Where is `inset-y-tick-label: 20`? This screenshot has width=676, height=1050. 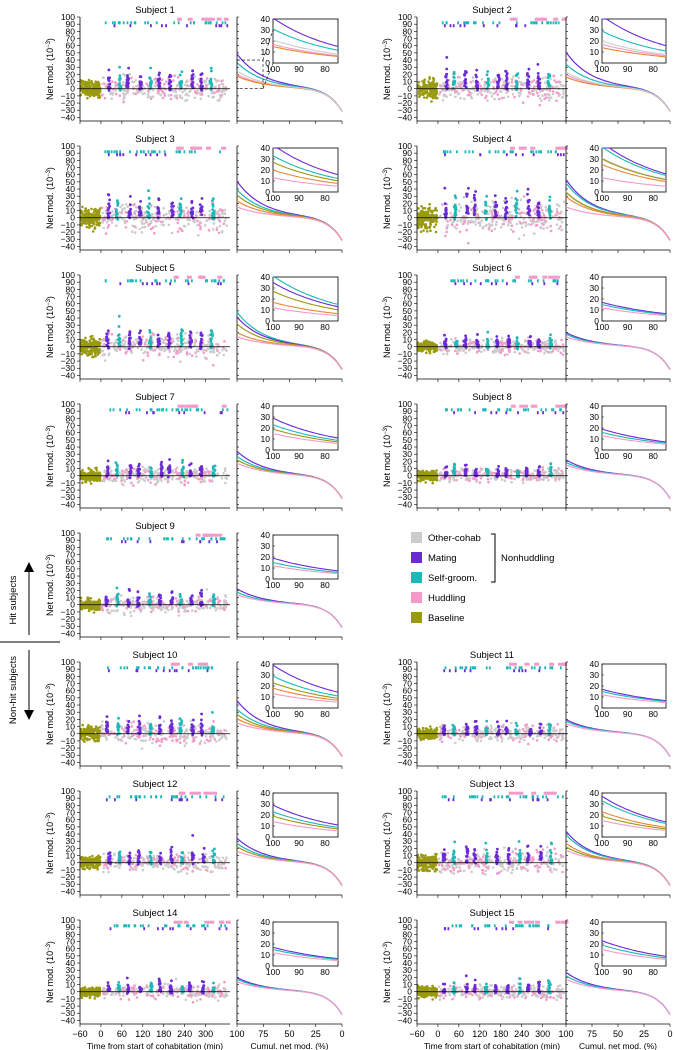 inset-y-tick-label: 20 is located at coordinates (266, 170).